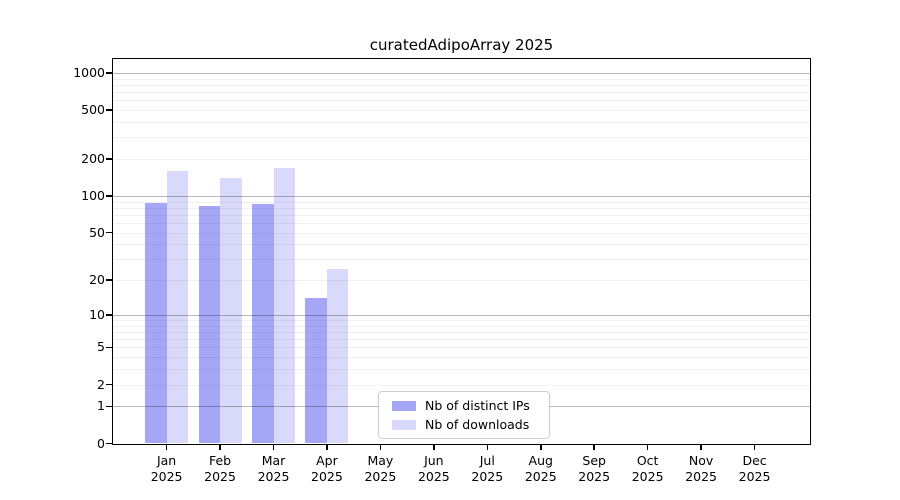 The image size is (900, 500). Describe the element at coordinates (404, 424) in the screenshot. I see `legend-swatch-downloads` at that location.